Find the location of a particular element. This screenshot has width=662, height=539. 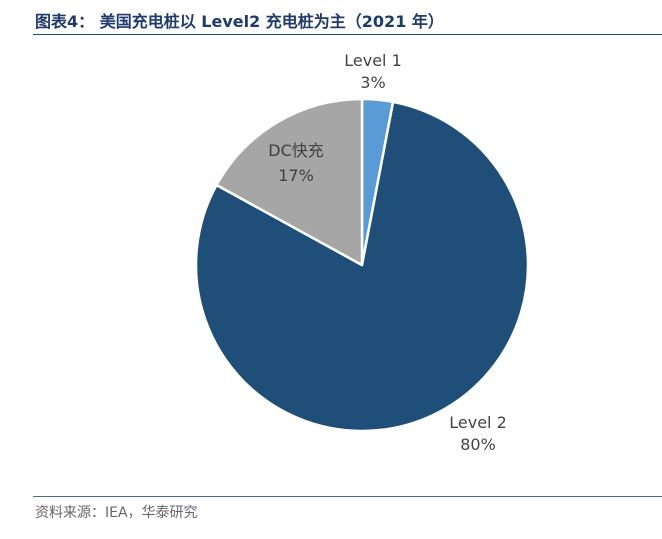

slice-label-dc-fast: DC快充 is located at coordinates (296, 150).